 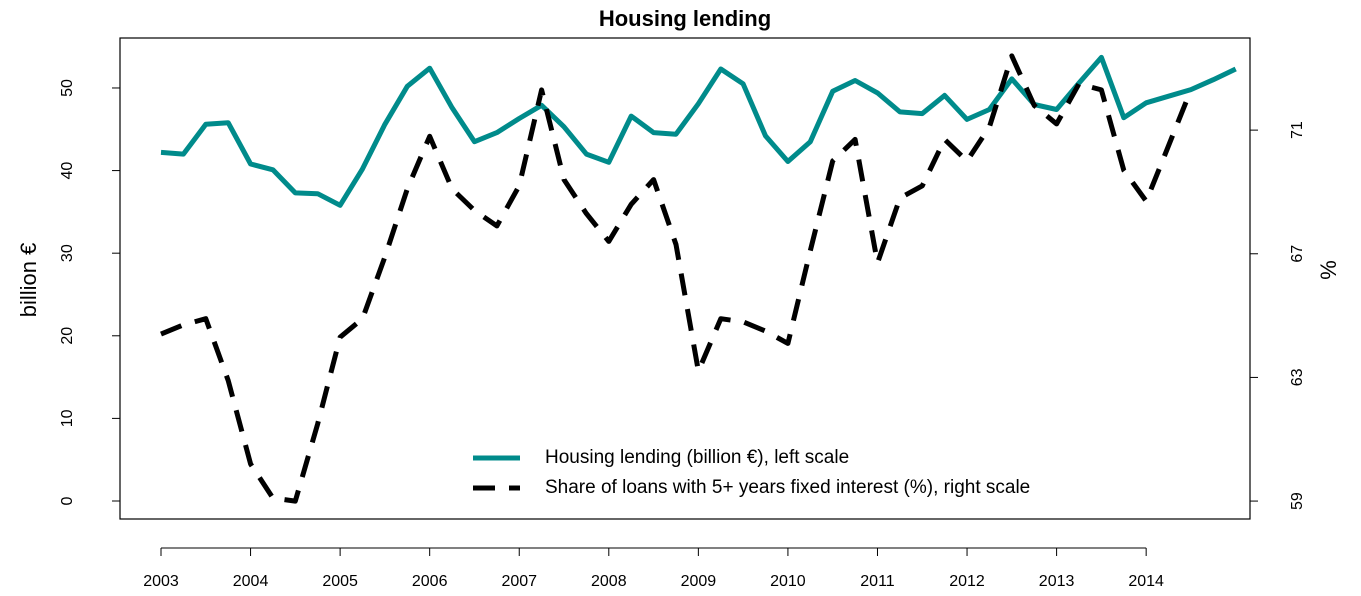 What do you see at coordinates (697, 457) in the screenshot?
I see `legend-label: Housing lending (billion €), left scale` at bounding box center [697, 457].